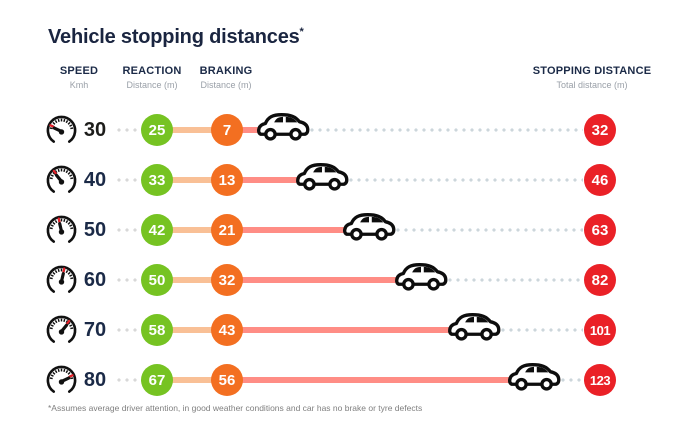 The height and width of the screenshot is (436, 680). I want to click on reaction-distance-badge: 58, so click(157, 330).